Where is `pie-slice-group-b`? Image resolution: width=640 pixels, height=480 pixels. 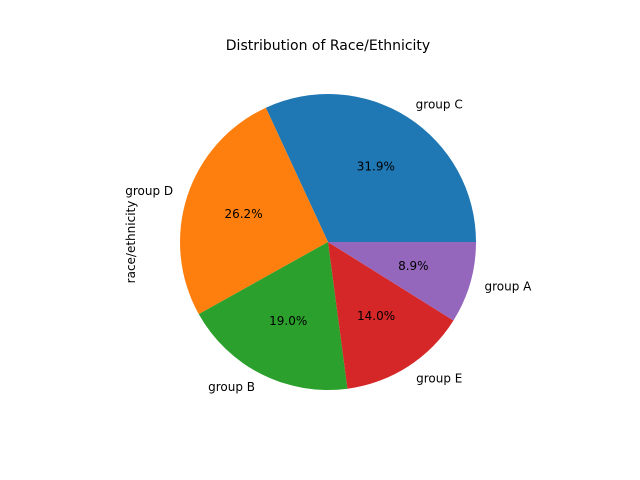 pie-slice-group-b is located at coordinates (273, 316).